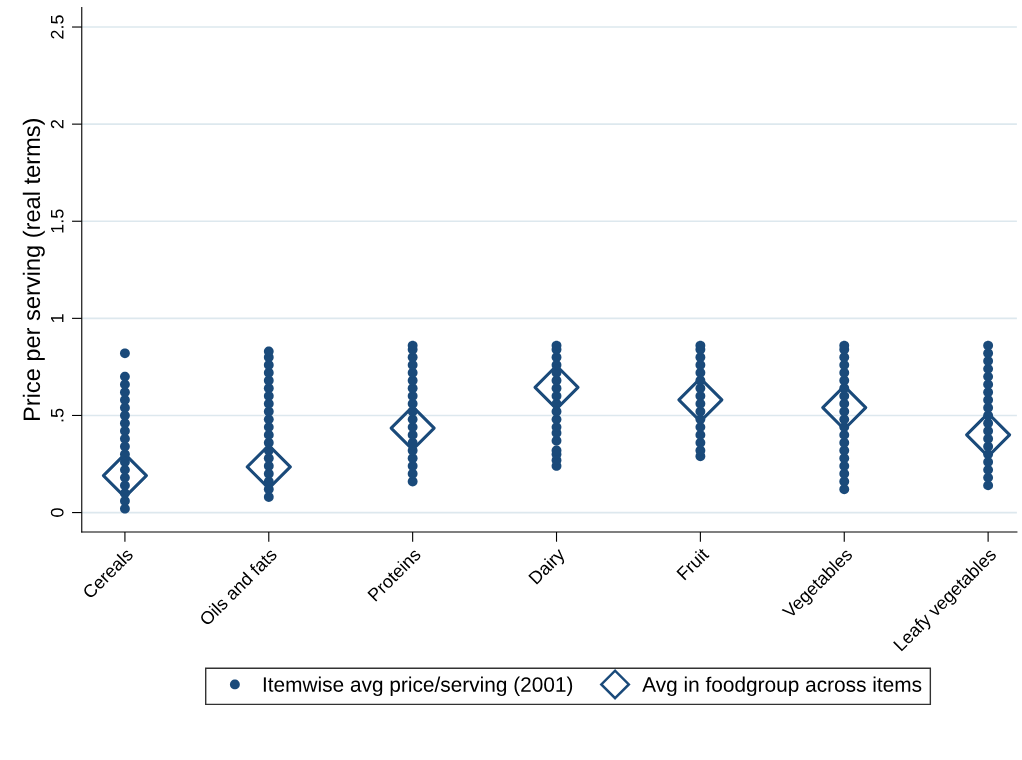  I want to click on y-tick-label: 0, so click(57, 512).